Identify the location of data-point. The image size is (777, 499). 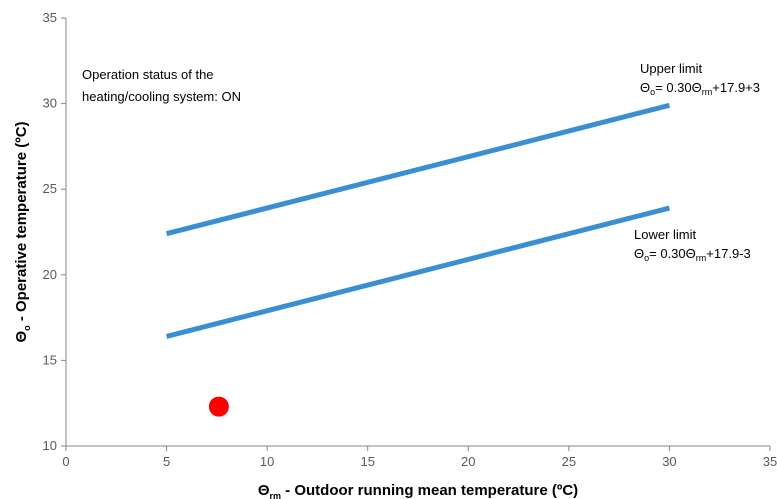
(218, 406).